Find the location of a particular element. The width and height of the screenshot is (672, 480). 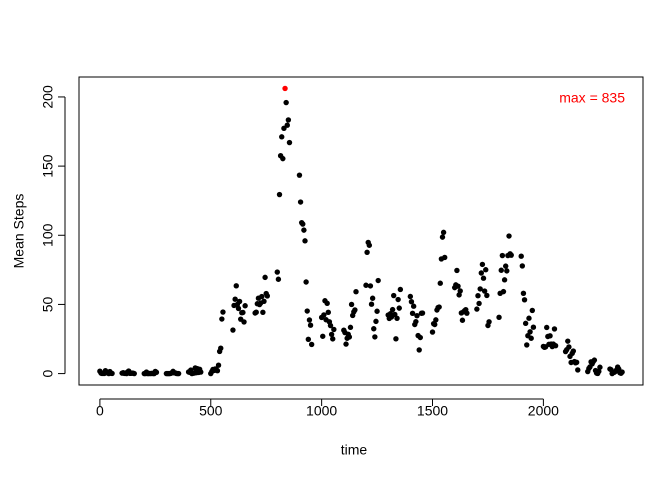

y-tick-label: 100 is located at coordinates (48, 235).